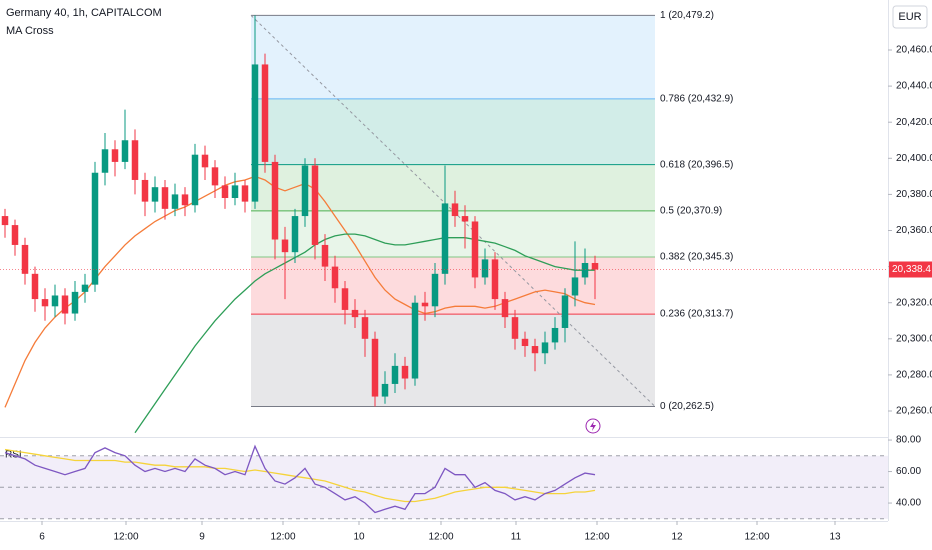  What do you see at coordinates (908, 503) in the screenshot?
I see `rsi-tick-label: 40.00` at bounding box center [908, 503].